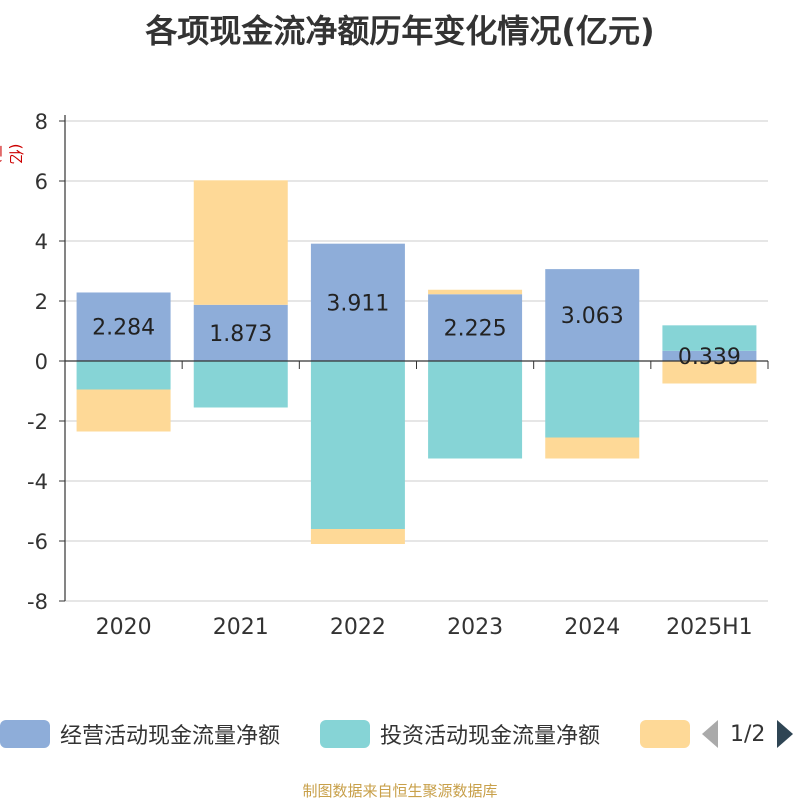  What do you see at coordinates (358, 627) in the screenshot?
I see `x-tick-label: 2022` at bounding box center [358, 627].